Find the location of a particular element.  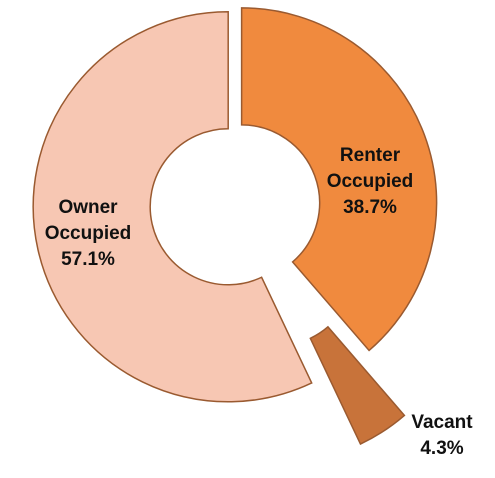

value-label: 57.1% is located at coordinates (88, 259).